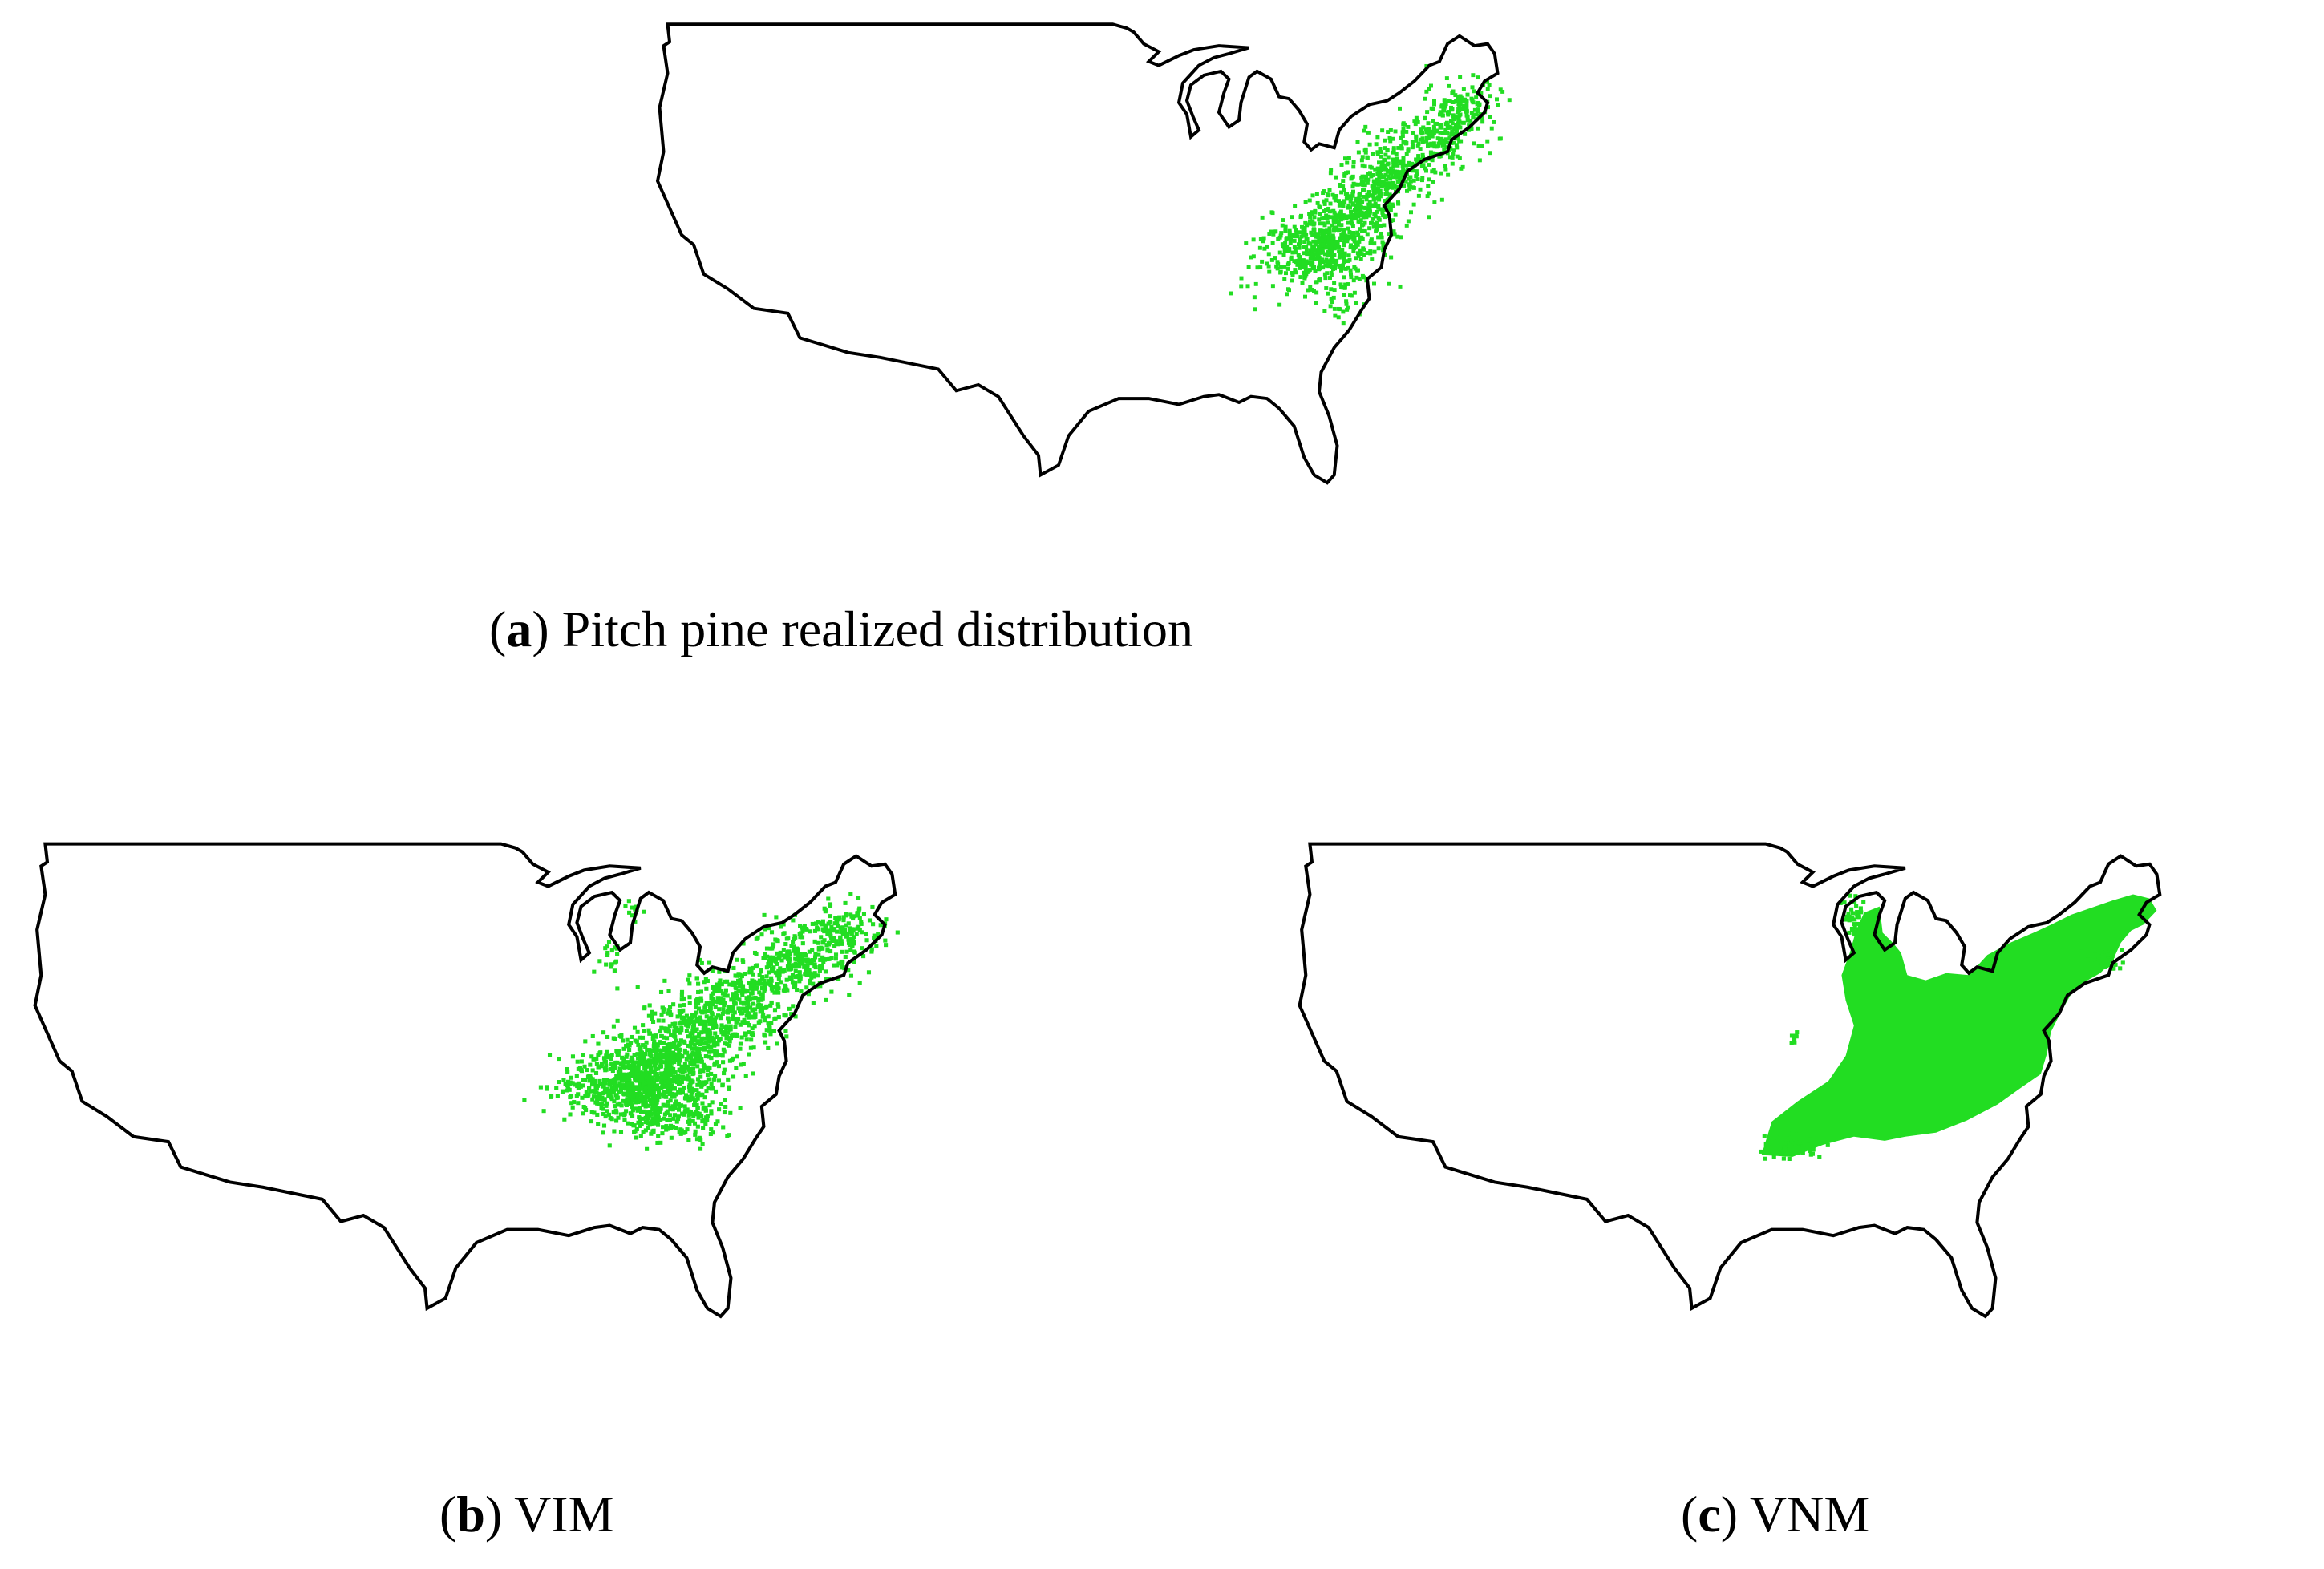  I want to click on us-map-a, so click(1083, 253).